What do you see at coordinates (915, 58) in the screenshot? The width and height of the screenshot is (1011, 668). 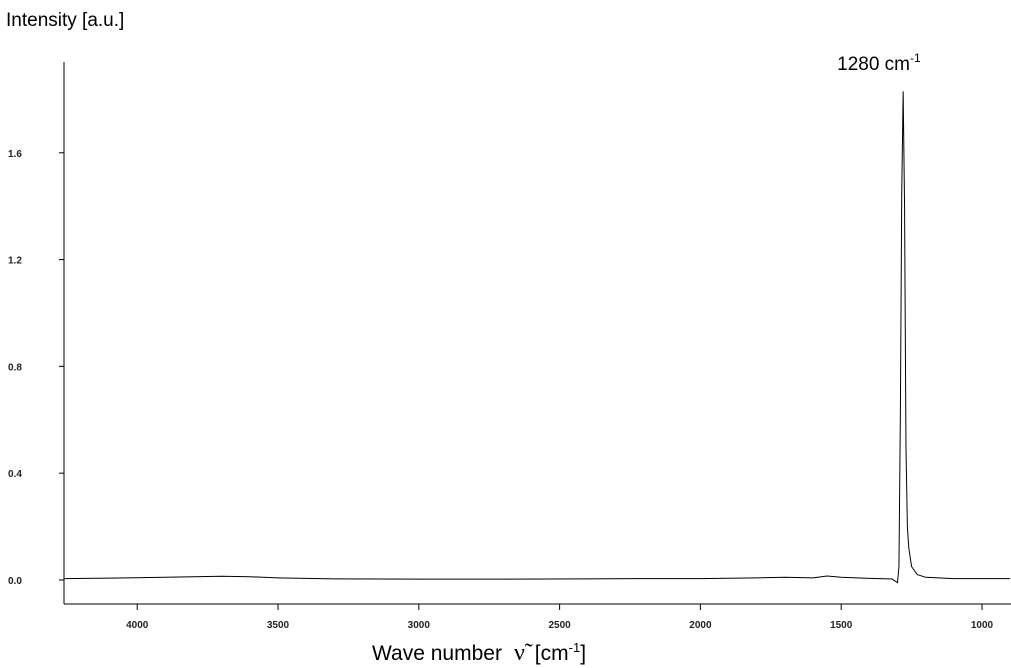 I see `annotation-sup: -1` at bounding box center [915, 58].